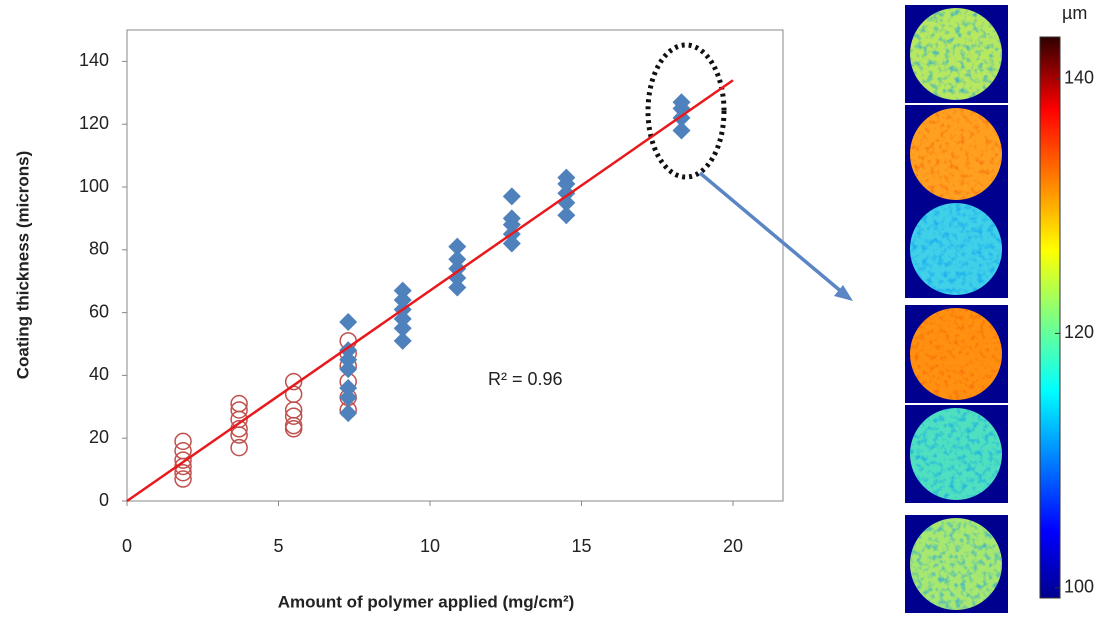 This screenshot has width=1112, height=621. Describe the element at coordinates (1074, 13) in the screenshot. I see `colorbar-unit: µm` at that location.